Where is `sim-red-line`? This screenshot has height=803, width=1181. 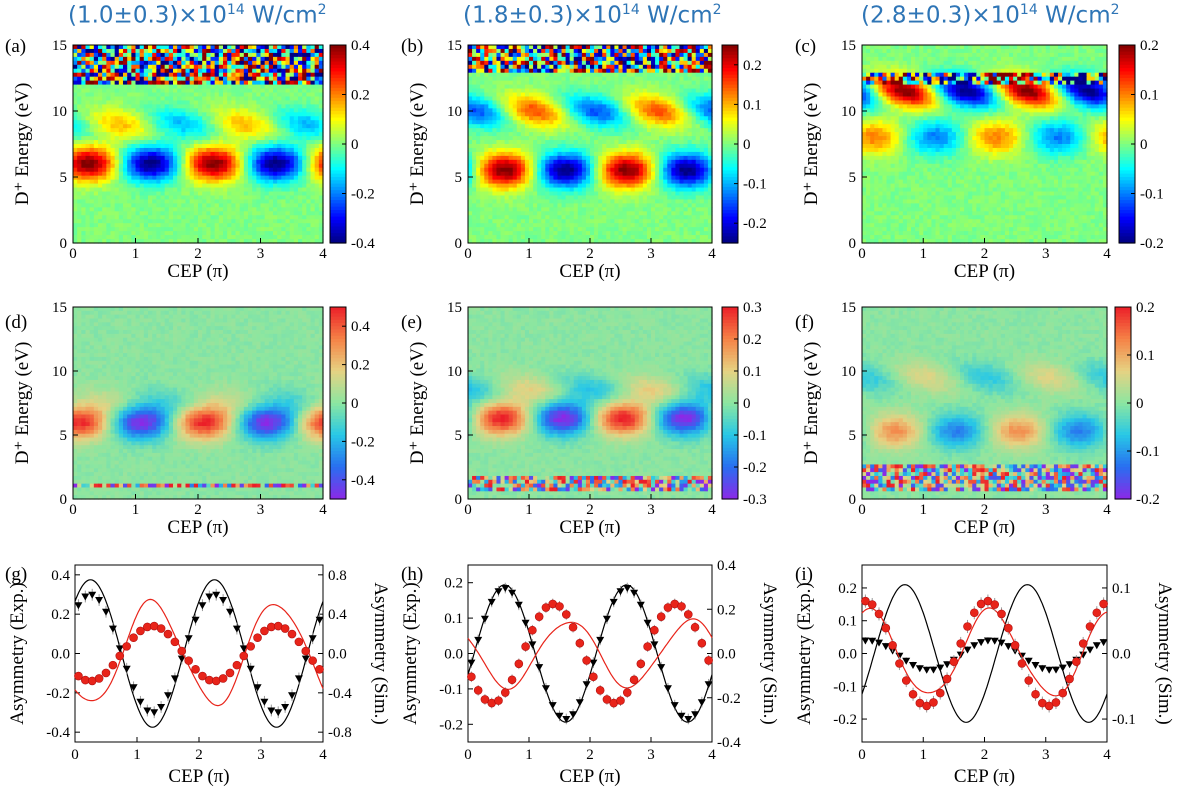 sim-red-line is located at coordinates (590, 654).